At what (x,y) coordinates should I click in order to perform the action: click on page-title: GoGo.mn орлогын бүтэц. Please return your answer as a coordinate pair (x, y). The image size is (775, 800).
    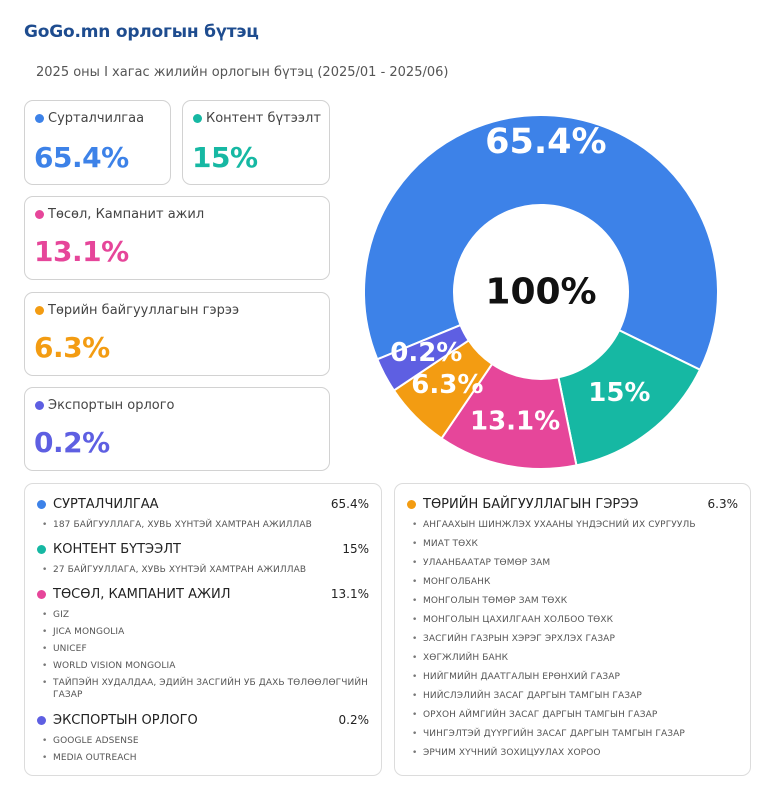
    Looking at the image, I should click on (141, 32).